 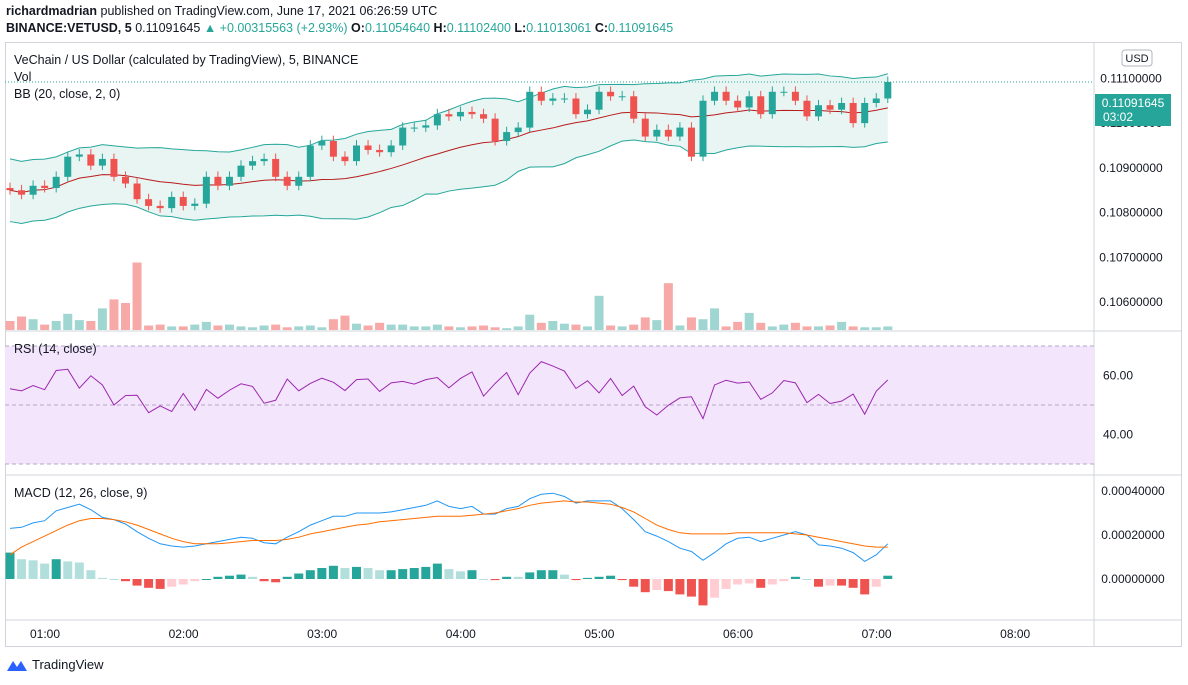 What do you see at coordinates (1131, 168) in the screenshot?
I see `price-tick-label: 0.10900000` at bounding box center [1131, 168].